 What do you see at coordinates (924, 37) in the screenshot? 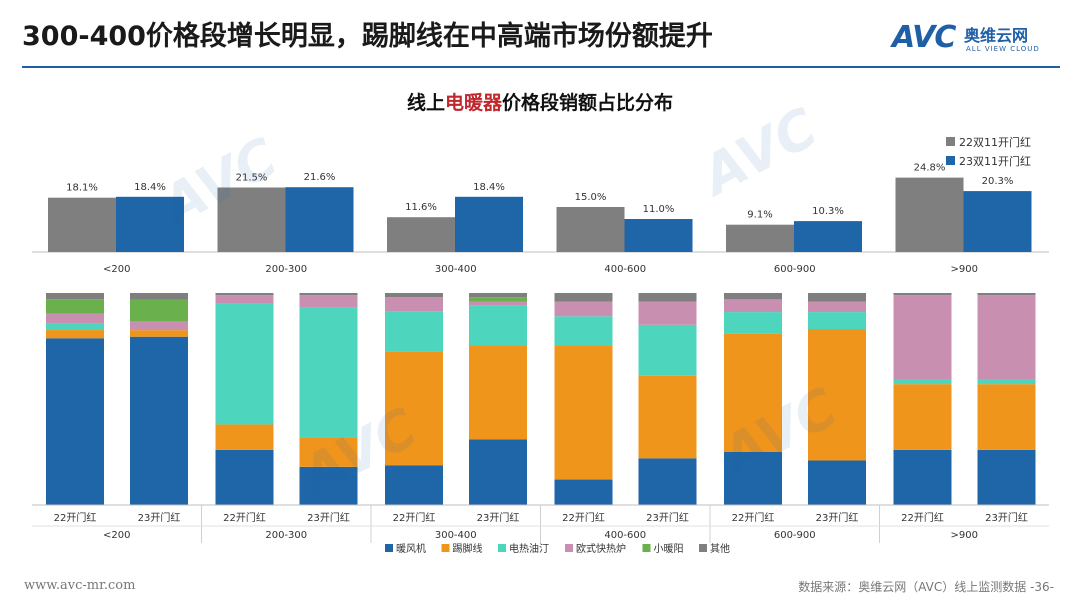
I see `logo-mark: AVC` at bounding box center [924, 37].